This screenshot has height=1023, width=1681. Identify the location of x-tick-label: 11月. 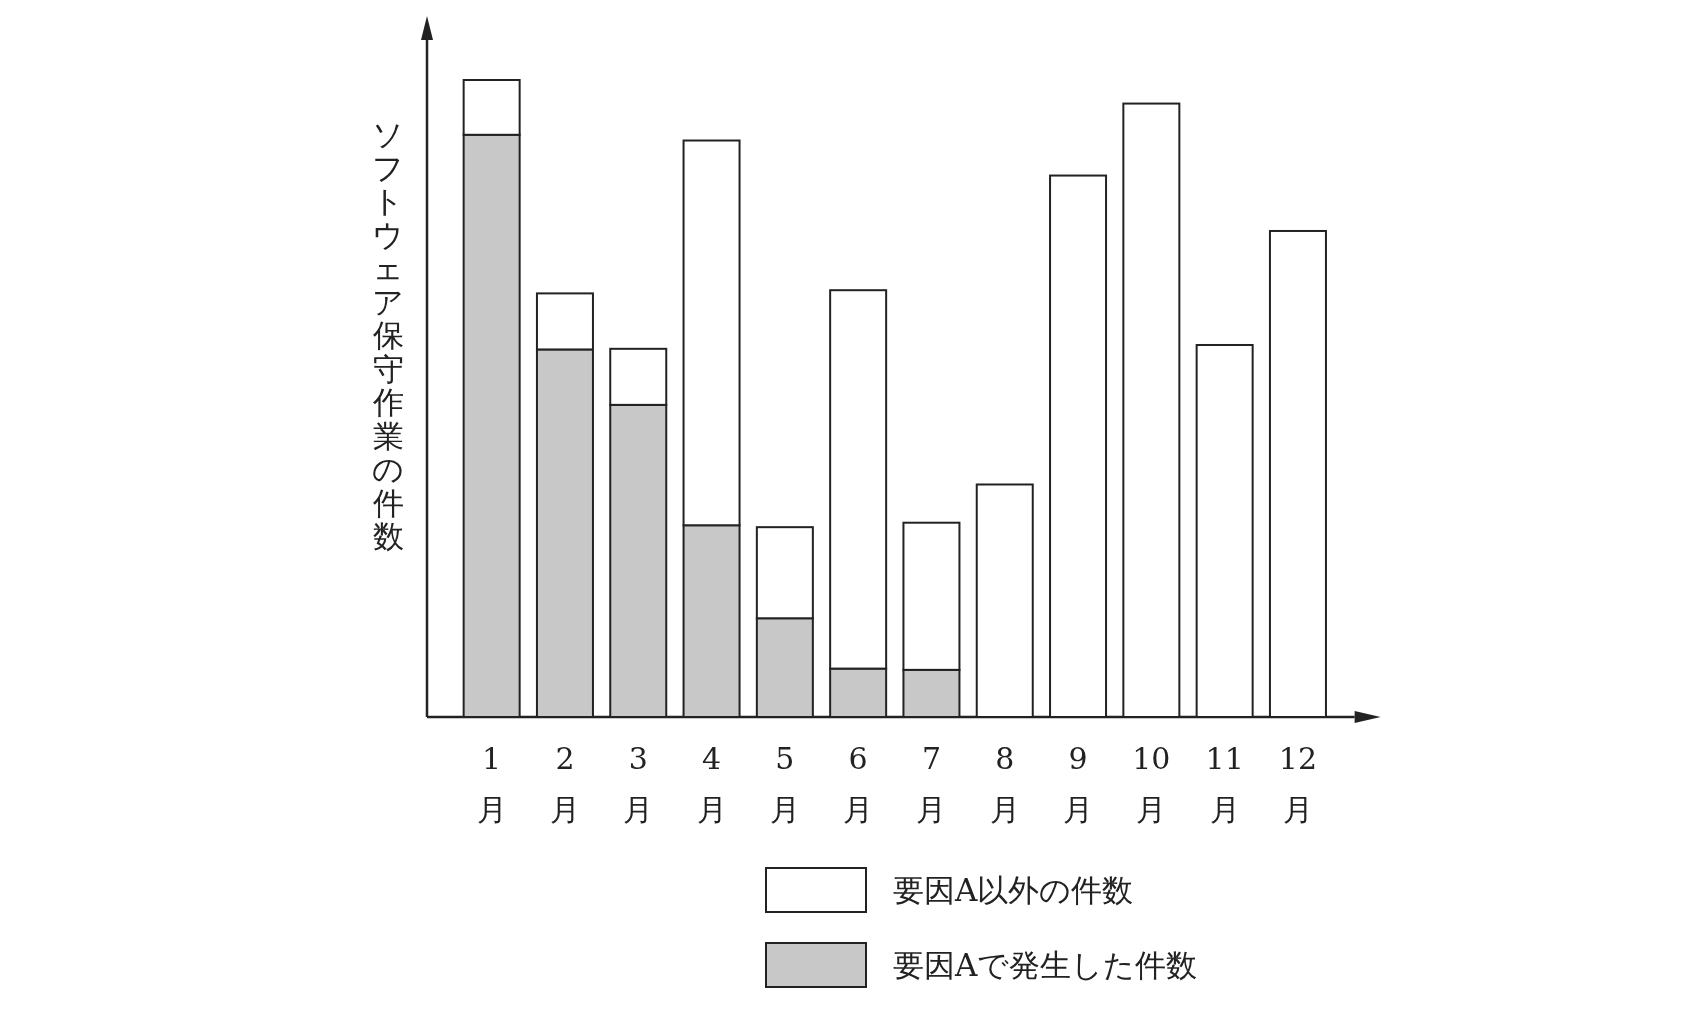
(1224, 784).